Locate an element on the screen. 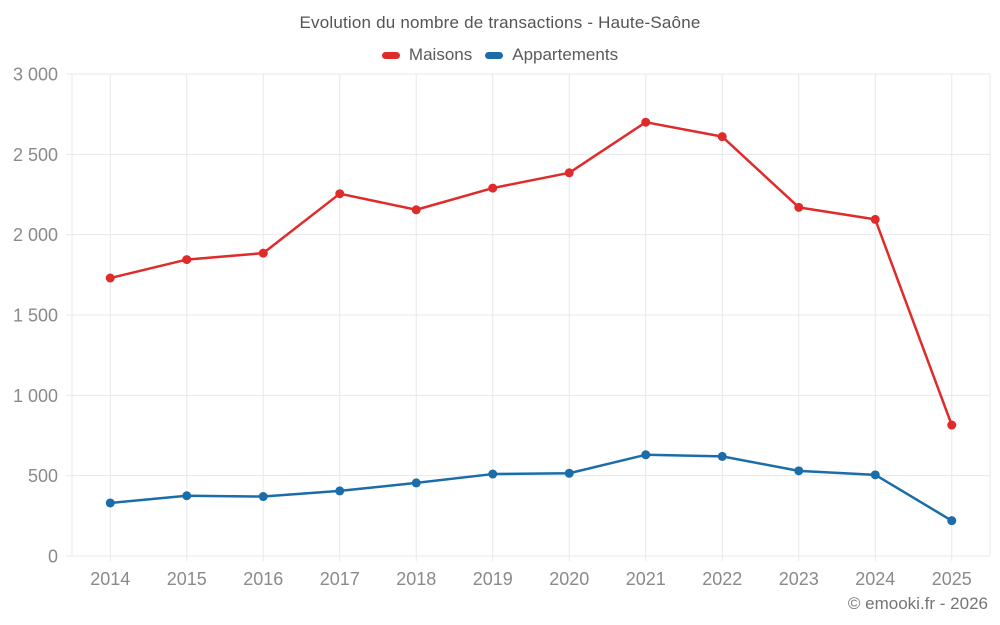 This screenshot has height=625, width=1000. data-point-maisons-2015 is located at coordinates (187, 260).